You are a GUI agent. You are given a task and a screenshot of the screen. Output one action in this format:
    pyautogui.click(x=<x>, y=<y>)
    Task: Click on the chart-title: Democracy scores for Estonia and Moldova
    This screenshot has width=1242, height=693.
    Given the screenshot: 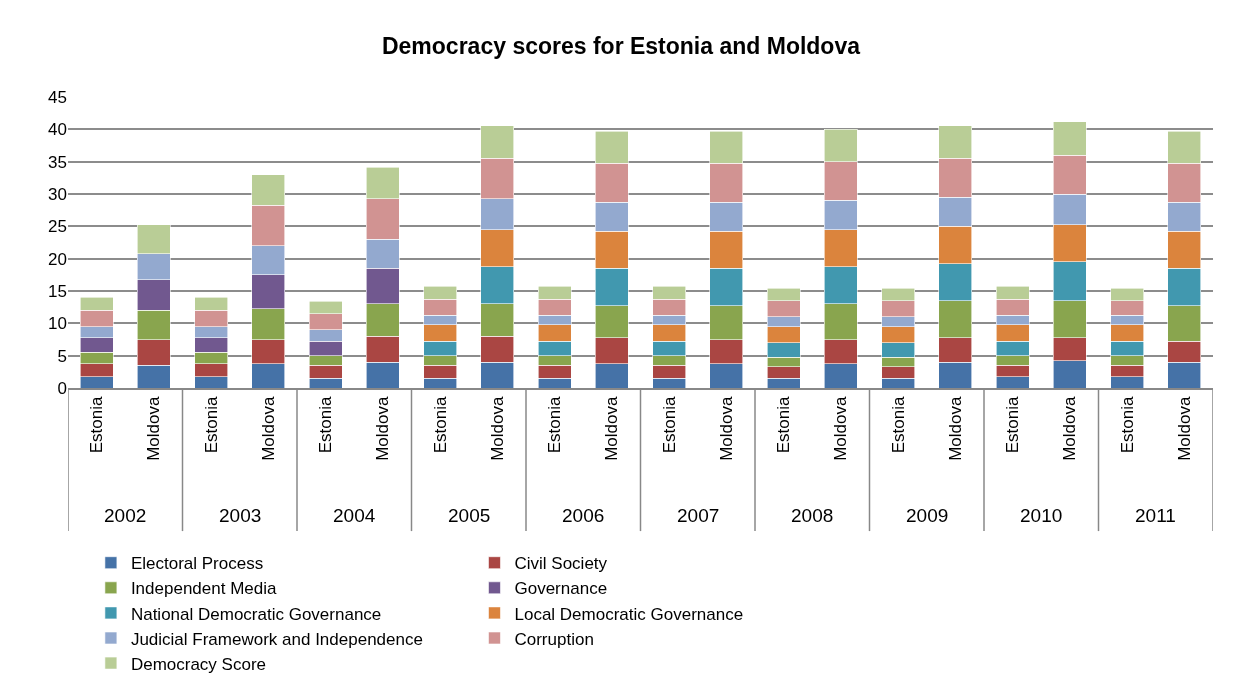 What is the action you would take?
    pyautogui.click(x=621, y=46)
    